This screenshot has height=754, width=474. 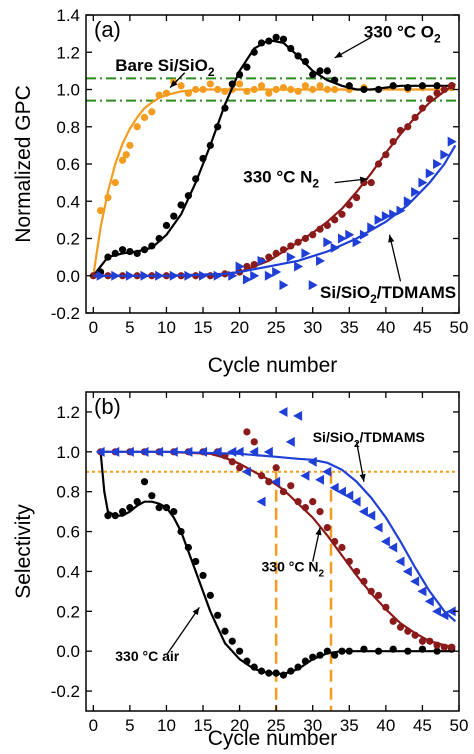 I want to click on y-tick-label: 0.0, so click(x=68, y=651).